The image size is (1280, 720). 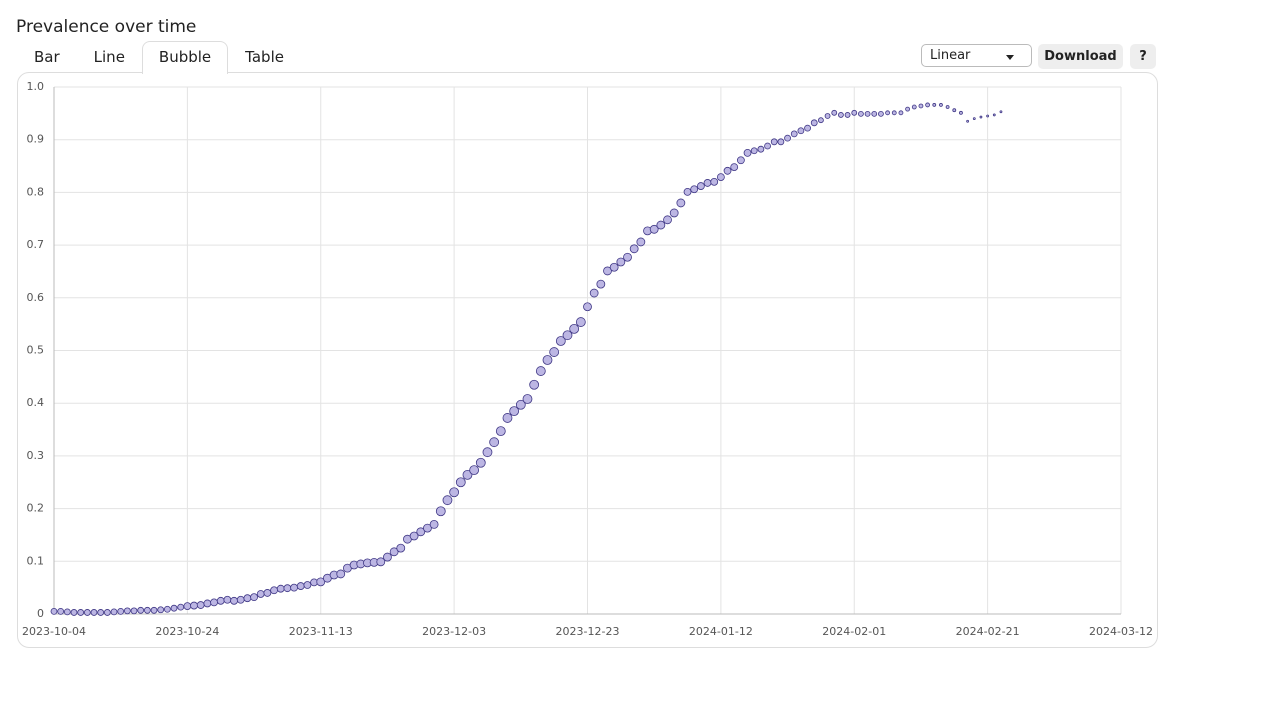 What do you see at coordinates (1143, 56) in the screenshot?
I see `help-button: ?` at bounding box center [1143, 56].